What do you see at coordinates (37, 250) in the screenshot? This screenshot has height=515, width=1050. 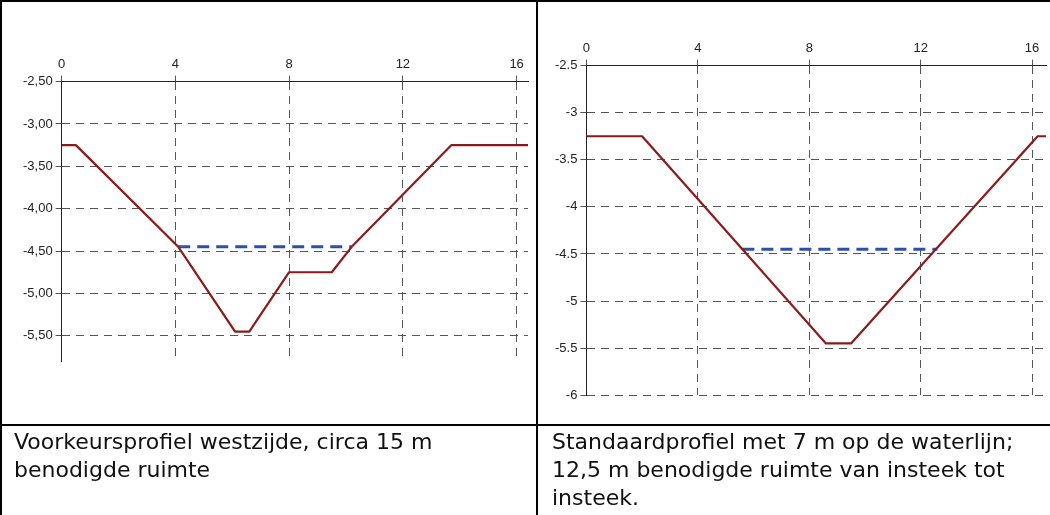 I see `y-tick-label: -4,50` at bounding box center [37, 250].